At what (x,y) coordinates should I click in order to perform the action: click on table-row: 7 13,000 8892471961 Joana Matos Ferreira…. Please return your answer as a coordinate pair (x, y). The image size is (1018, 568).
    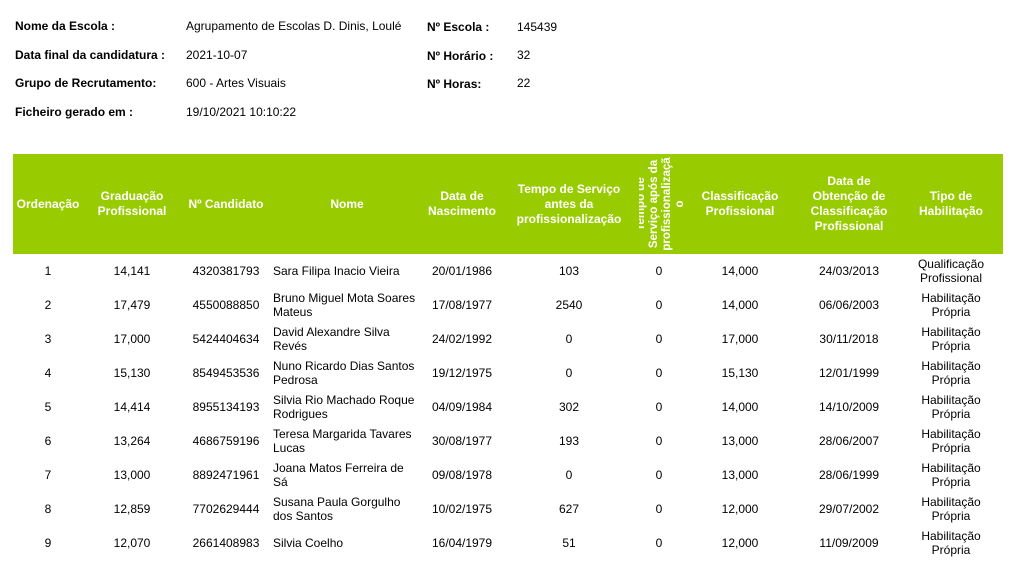
    Looking at the image, I should click on (508, 475).